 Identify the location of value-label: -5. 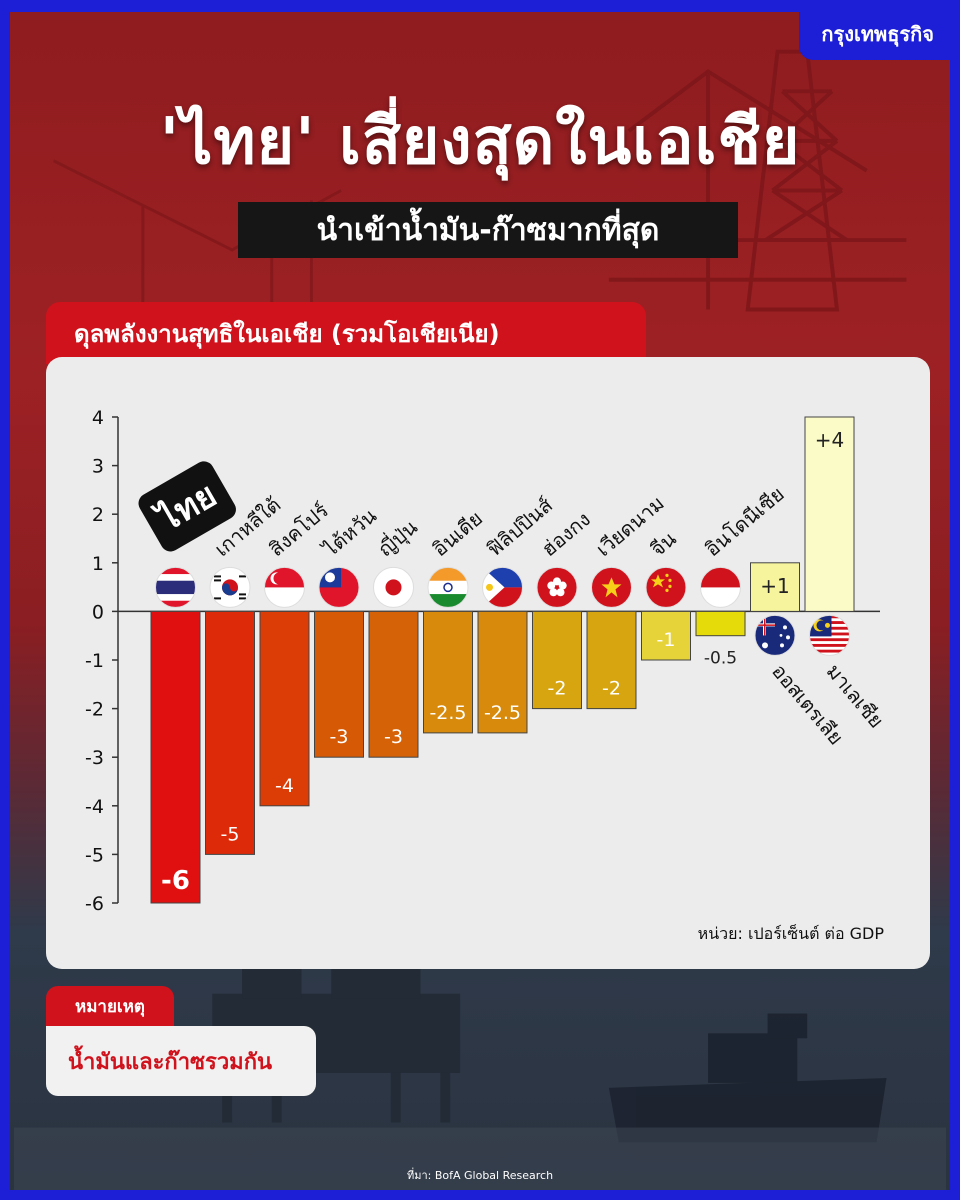
(230, 834).